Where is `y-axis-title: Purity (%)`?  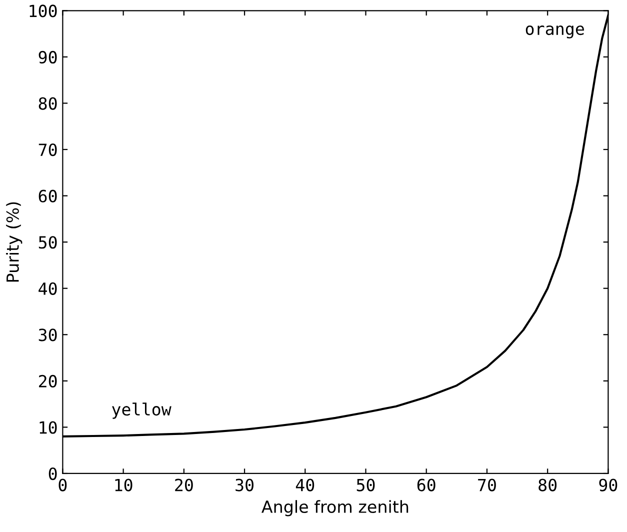
y-axis-title: Purity (%) is located at coordinates (14, 242).